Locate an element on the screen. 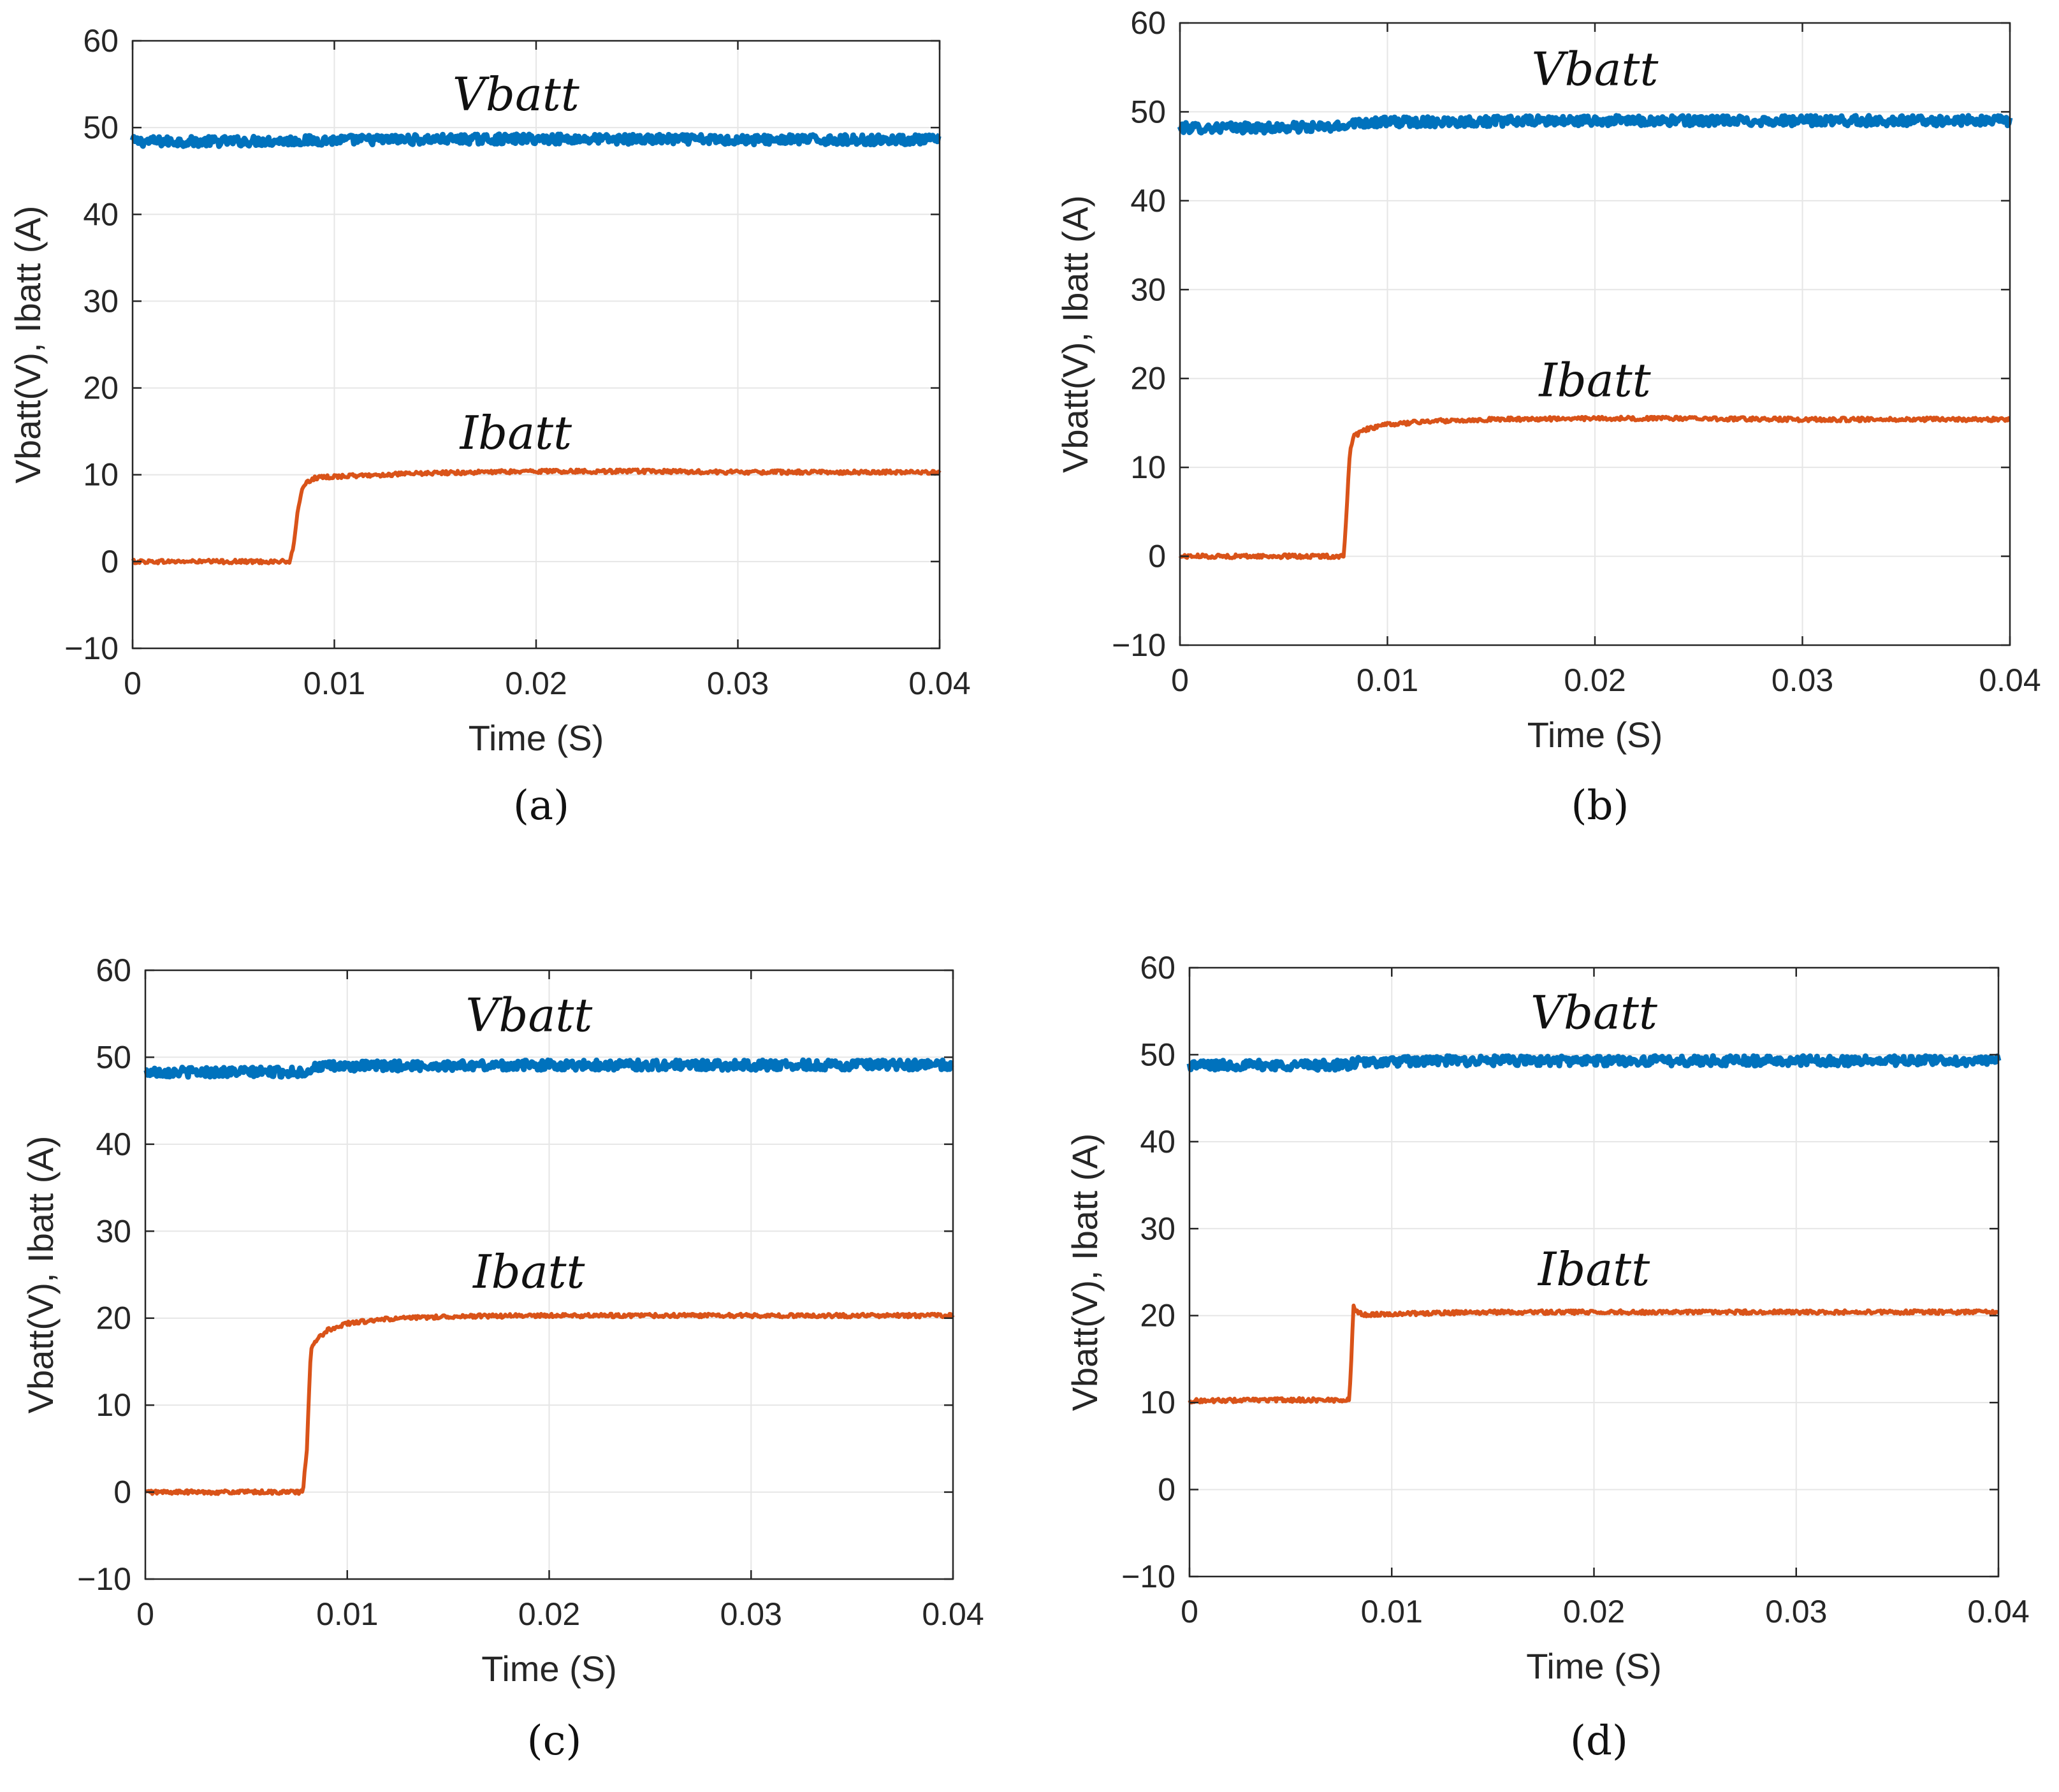 The height and width of the screenshot is (1792, 2059). panel-caption: (c) is located at coordinates (554, 1741).